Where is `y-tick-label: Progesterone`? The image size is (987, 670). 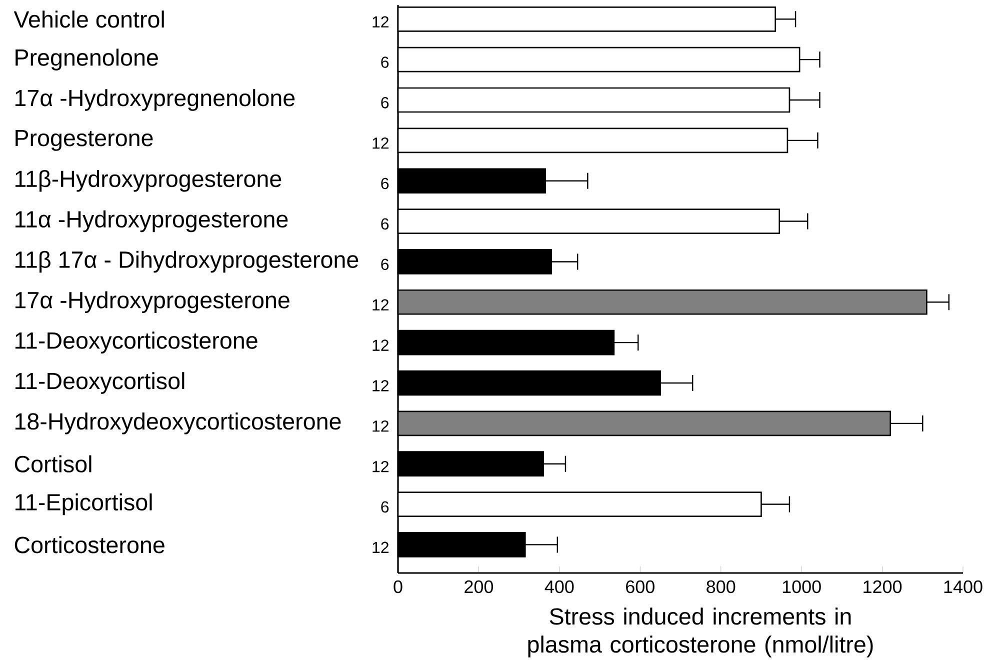
y-tick-label: Progesterone is located at coordinates (84, 140).